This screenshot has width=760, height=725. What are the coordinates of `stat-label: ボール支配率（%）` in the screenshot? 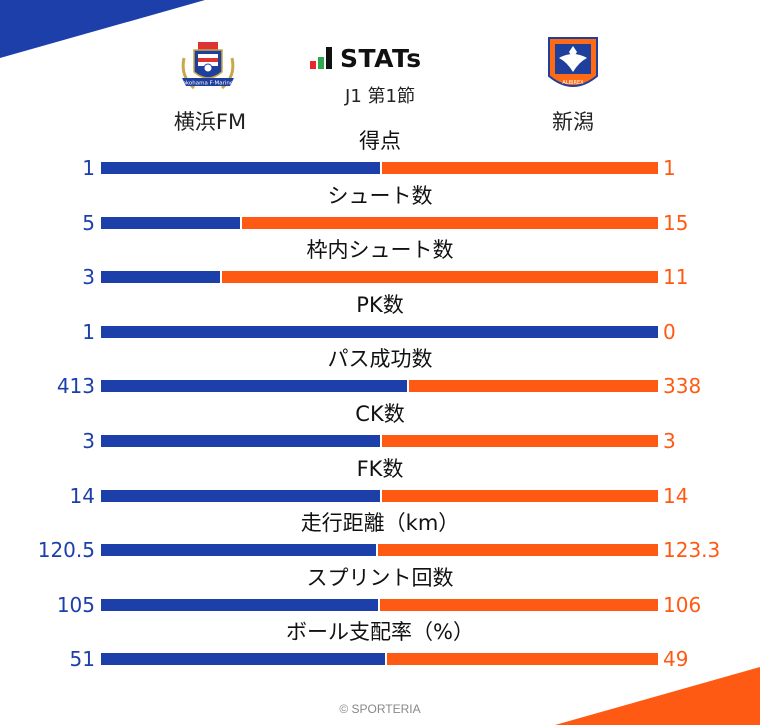 It's located at (380, 632).